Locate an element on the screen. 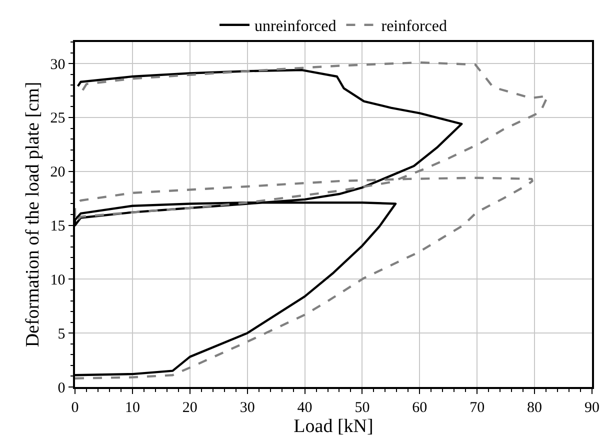 Image resolution: width=608 pixels, height=445 pixels. x-tick-label: 70 is located at coordinates (477, 408).